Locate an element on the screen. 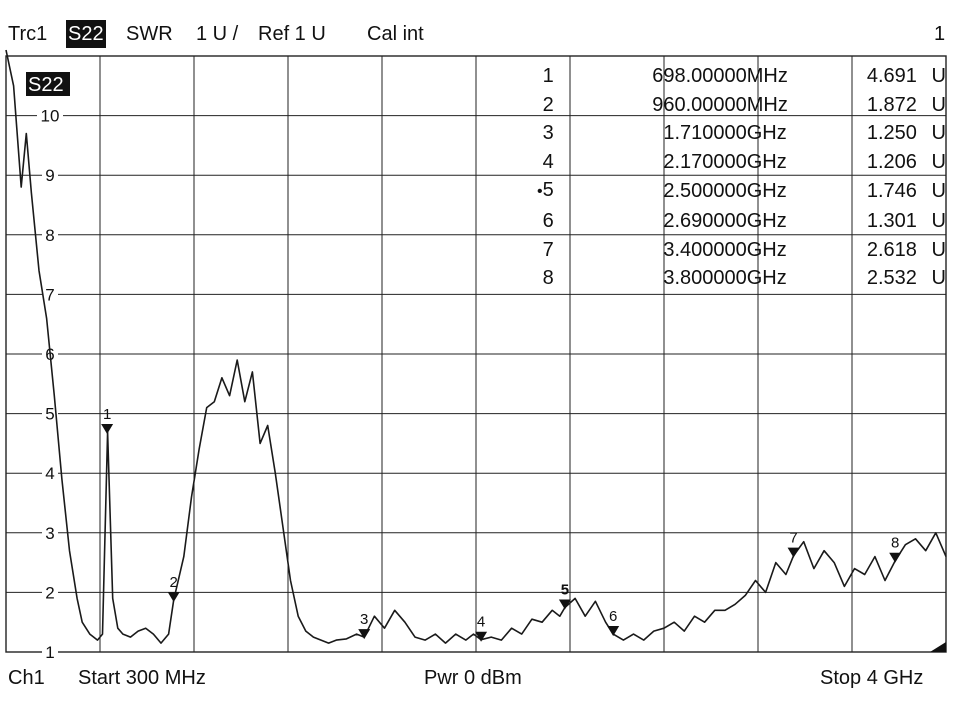 The image size is (954, 713). channel-label: Ch1 is located at coordinates (26, 678).